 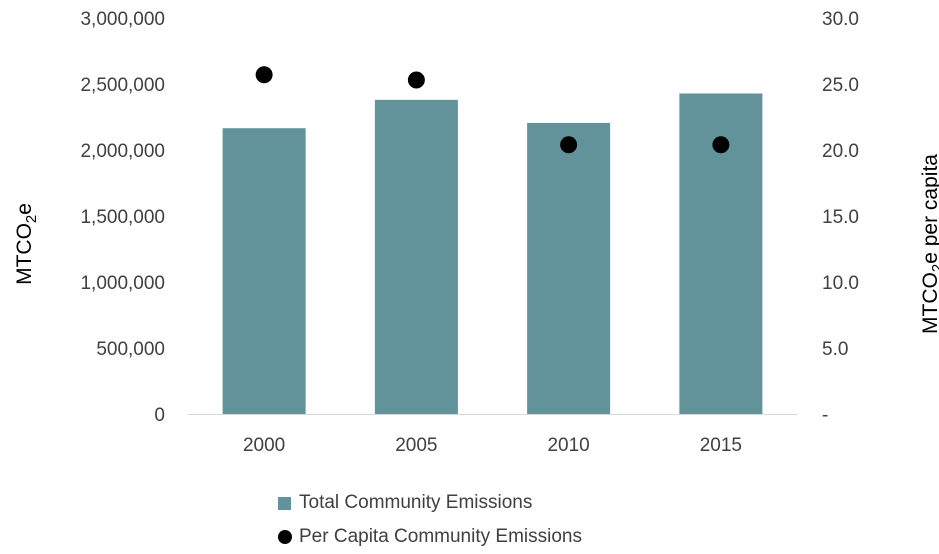 I want to click on y-right-tick-label: 15.0, so click(x=840, y=217).